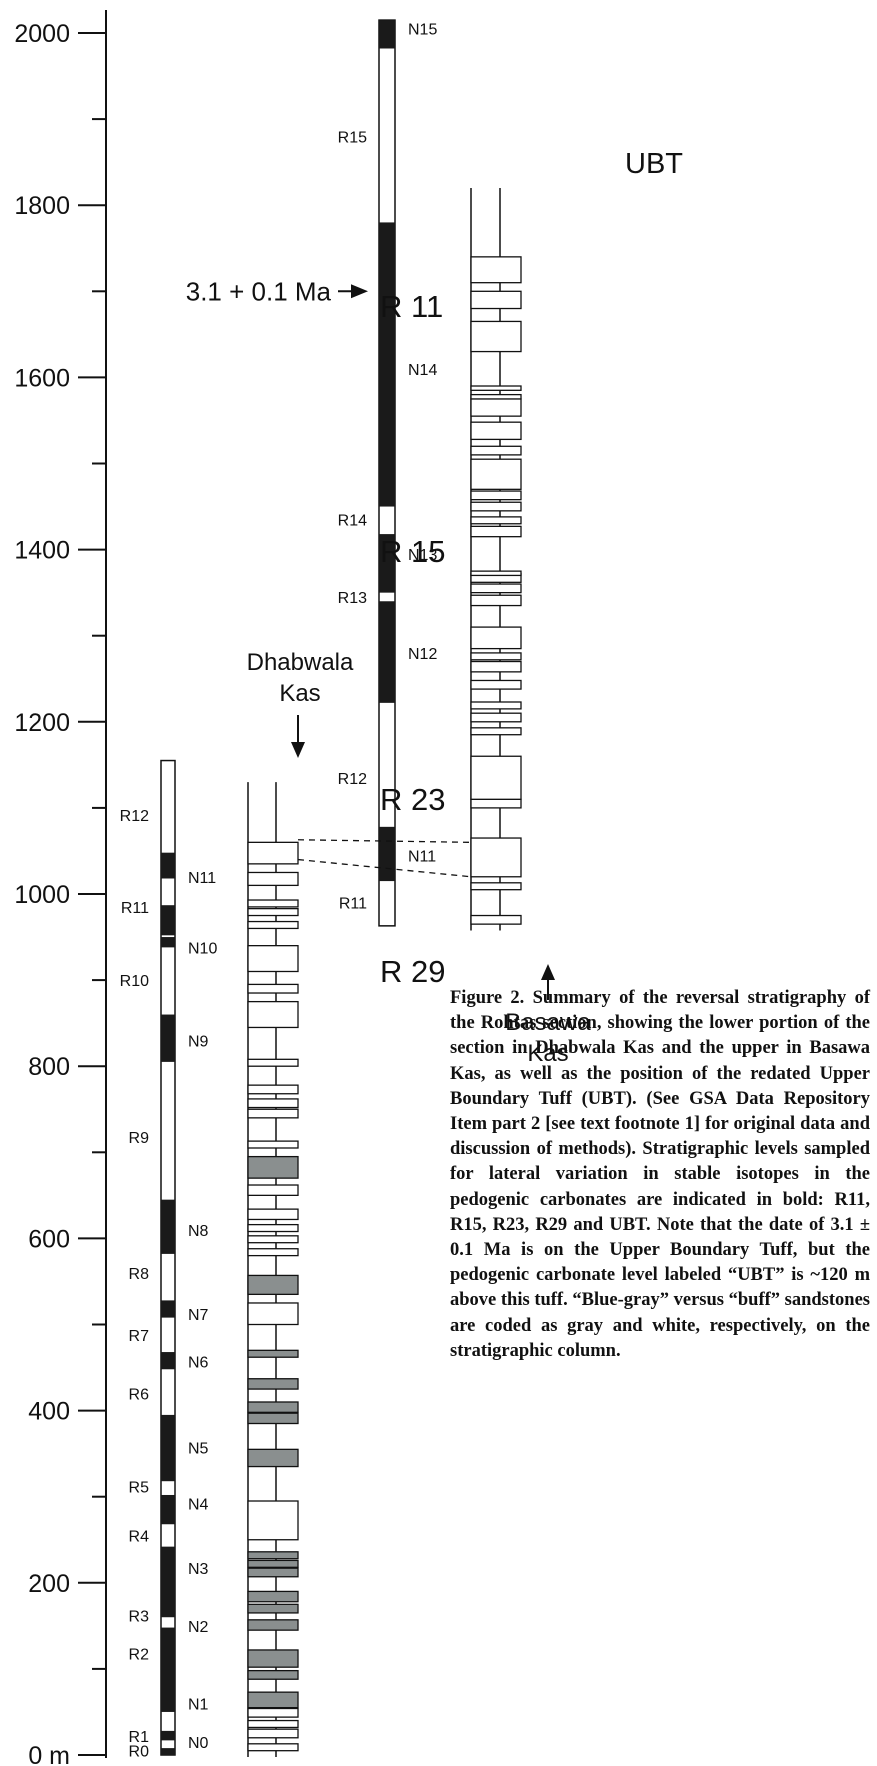  Describe the element at coordinates (353, 291) in the screenshot. I see `date-arrow-icon` at that location.